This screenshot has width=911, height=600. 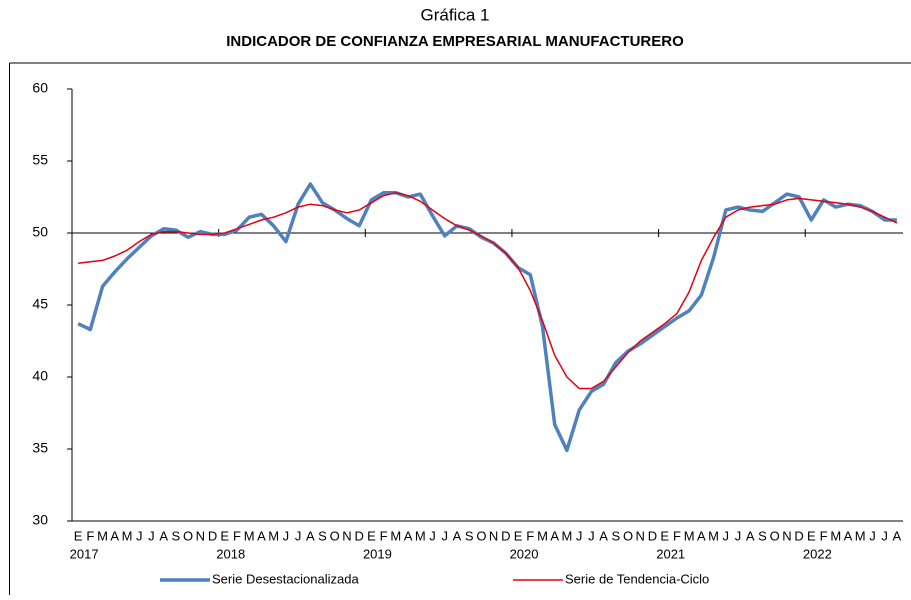 I want to click on year-label: 2022, so click(x=817, y=553).